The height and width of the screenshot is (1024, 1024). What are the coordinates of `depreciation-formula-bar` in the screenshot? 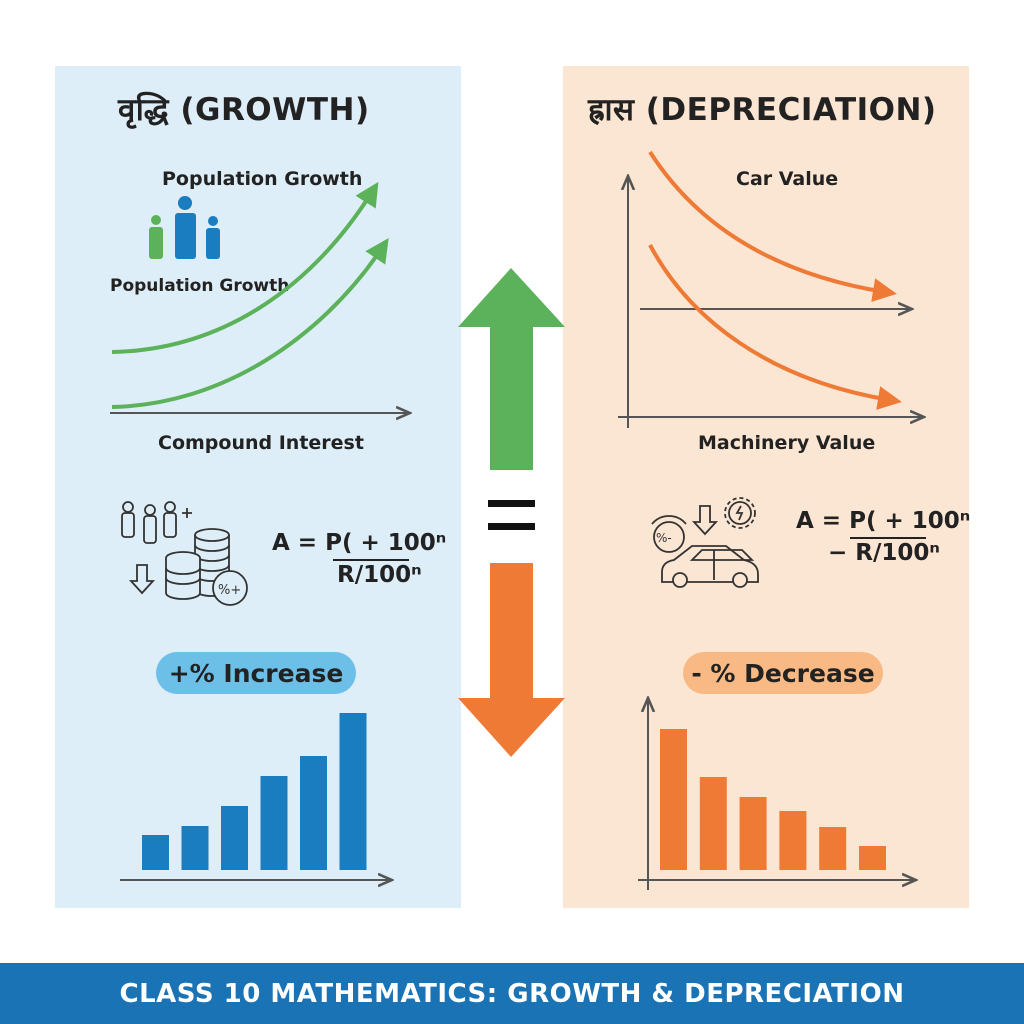 It's located at (888, 538).